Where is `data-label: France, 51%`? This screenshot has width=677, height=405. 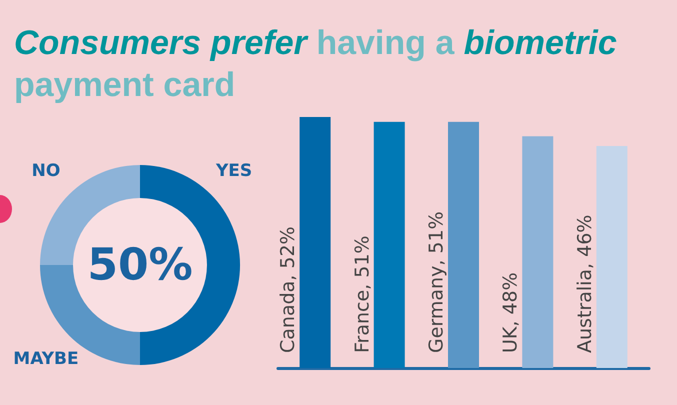 data-label: France, 51% is located at coordinates (362, 294).